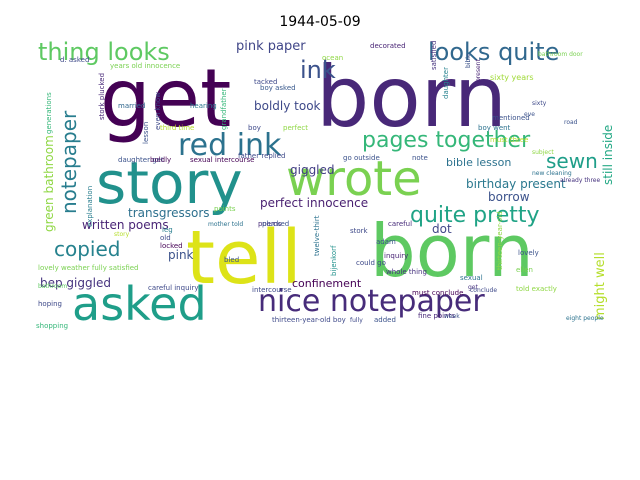  Describe the element at coordinates (585, 318) in the screenshot. I see `word-cloud-word: eight people` at that location.